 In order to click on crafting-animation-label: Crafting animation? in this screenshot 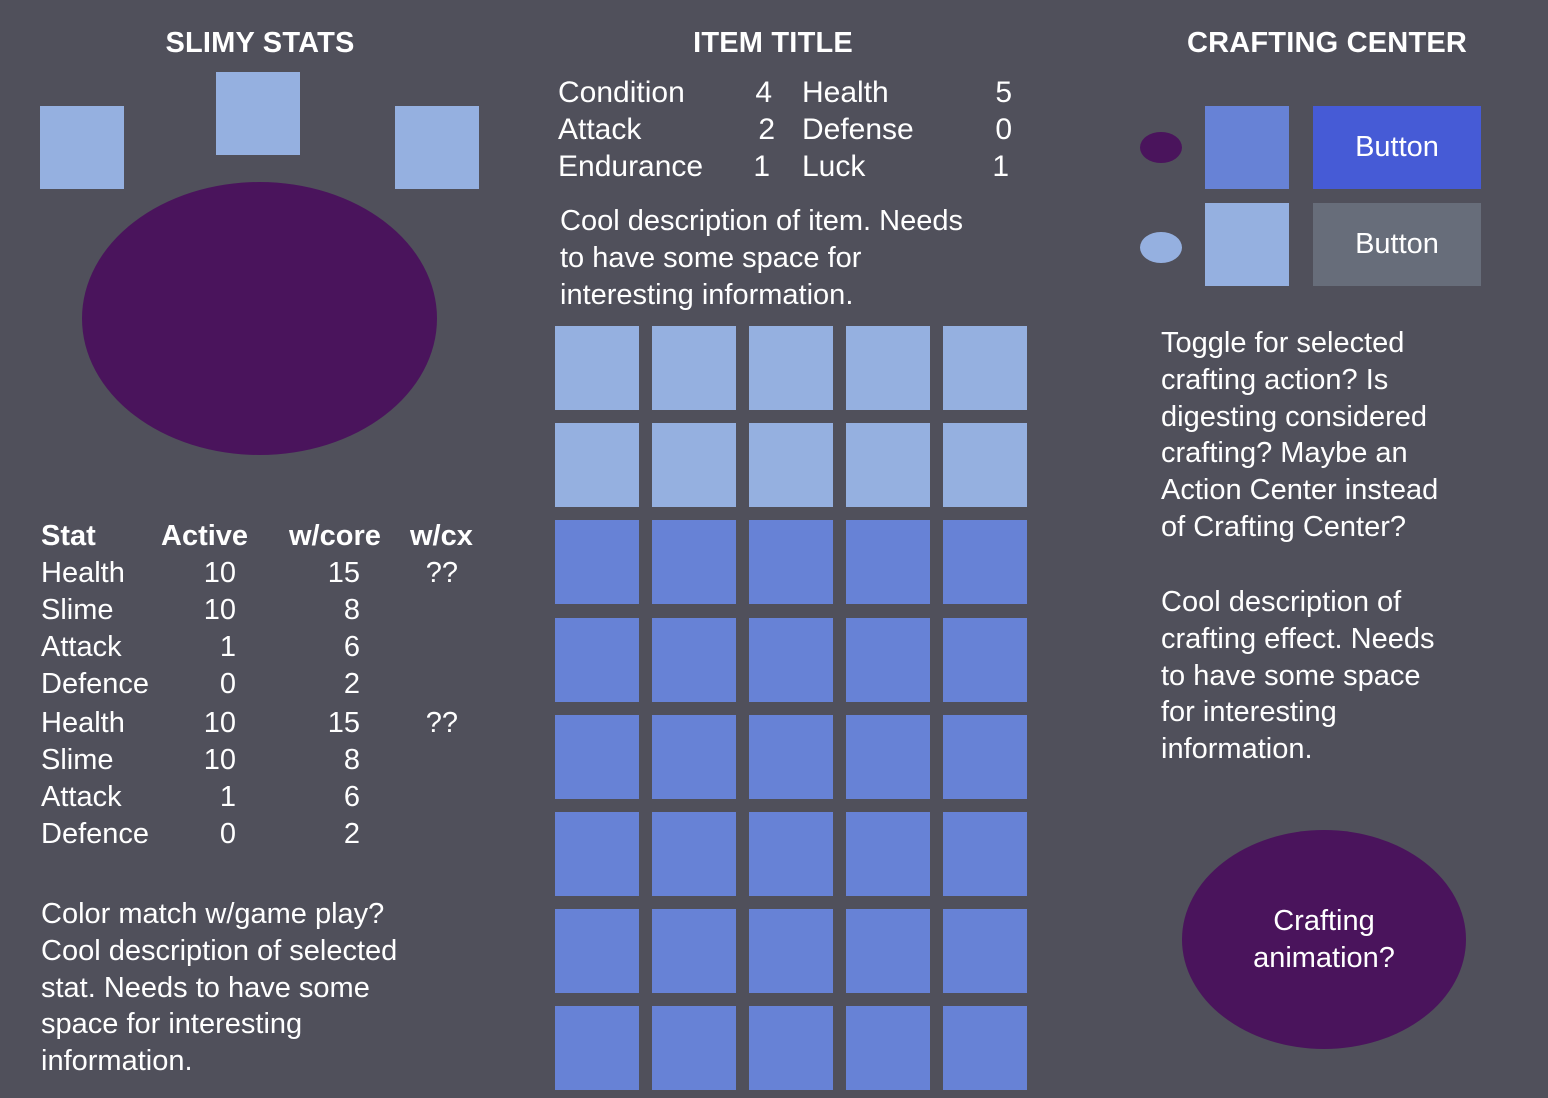, I will do `click(1324, 939)`.